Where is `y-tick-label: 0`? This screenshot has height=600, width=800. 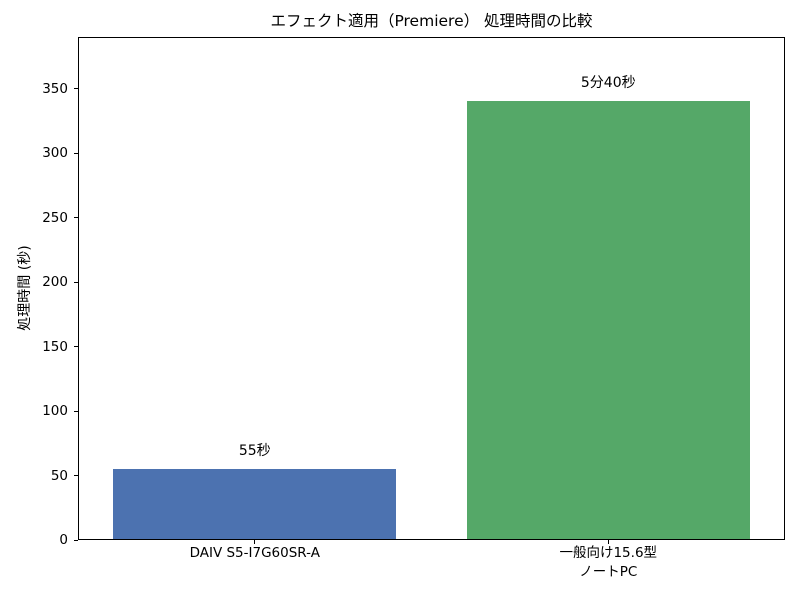 y-tick-label: 0 is located at coordinates (63, 540).